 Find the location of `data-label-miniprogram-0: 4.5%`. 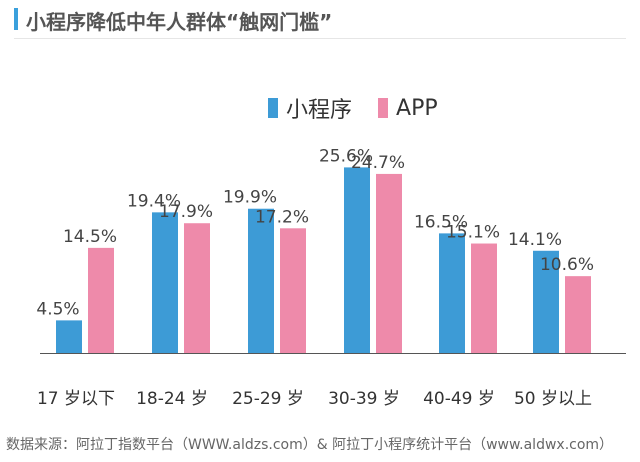

data-label-miniprogram-0: 4.5% is located at coordinates (57, 309).